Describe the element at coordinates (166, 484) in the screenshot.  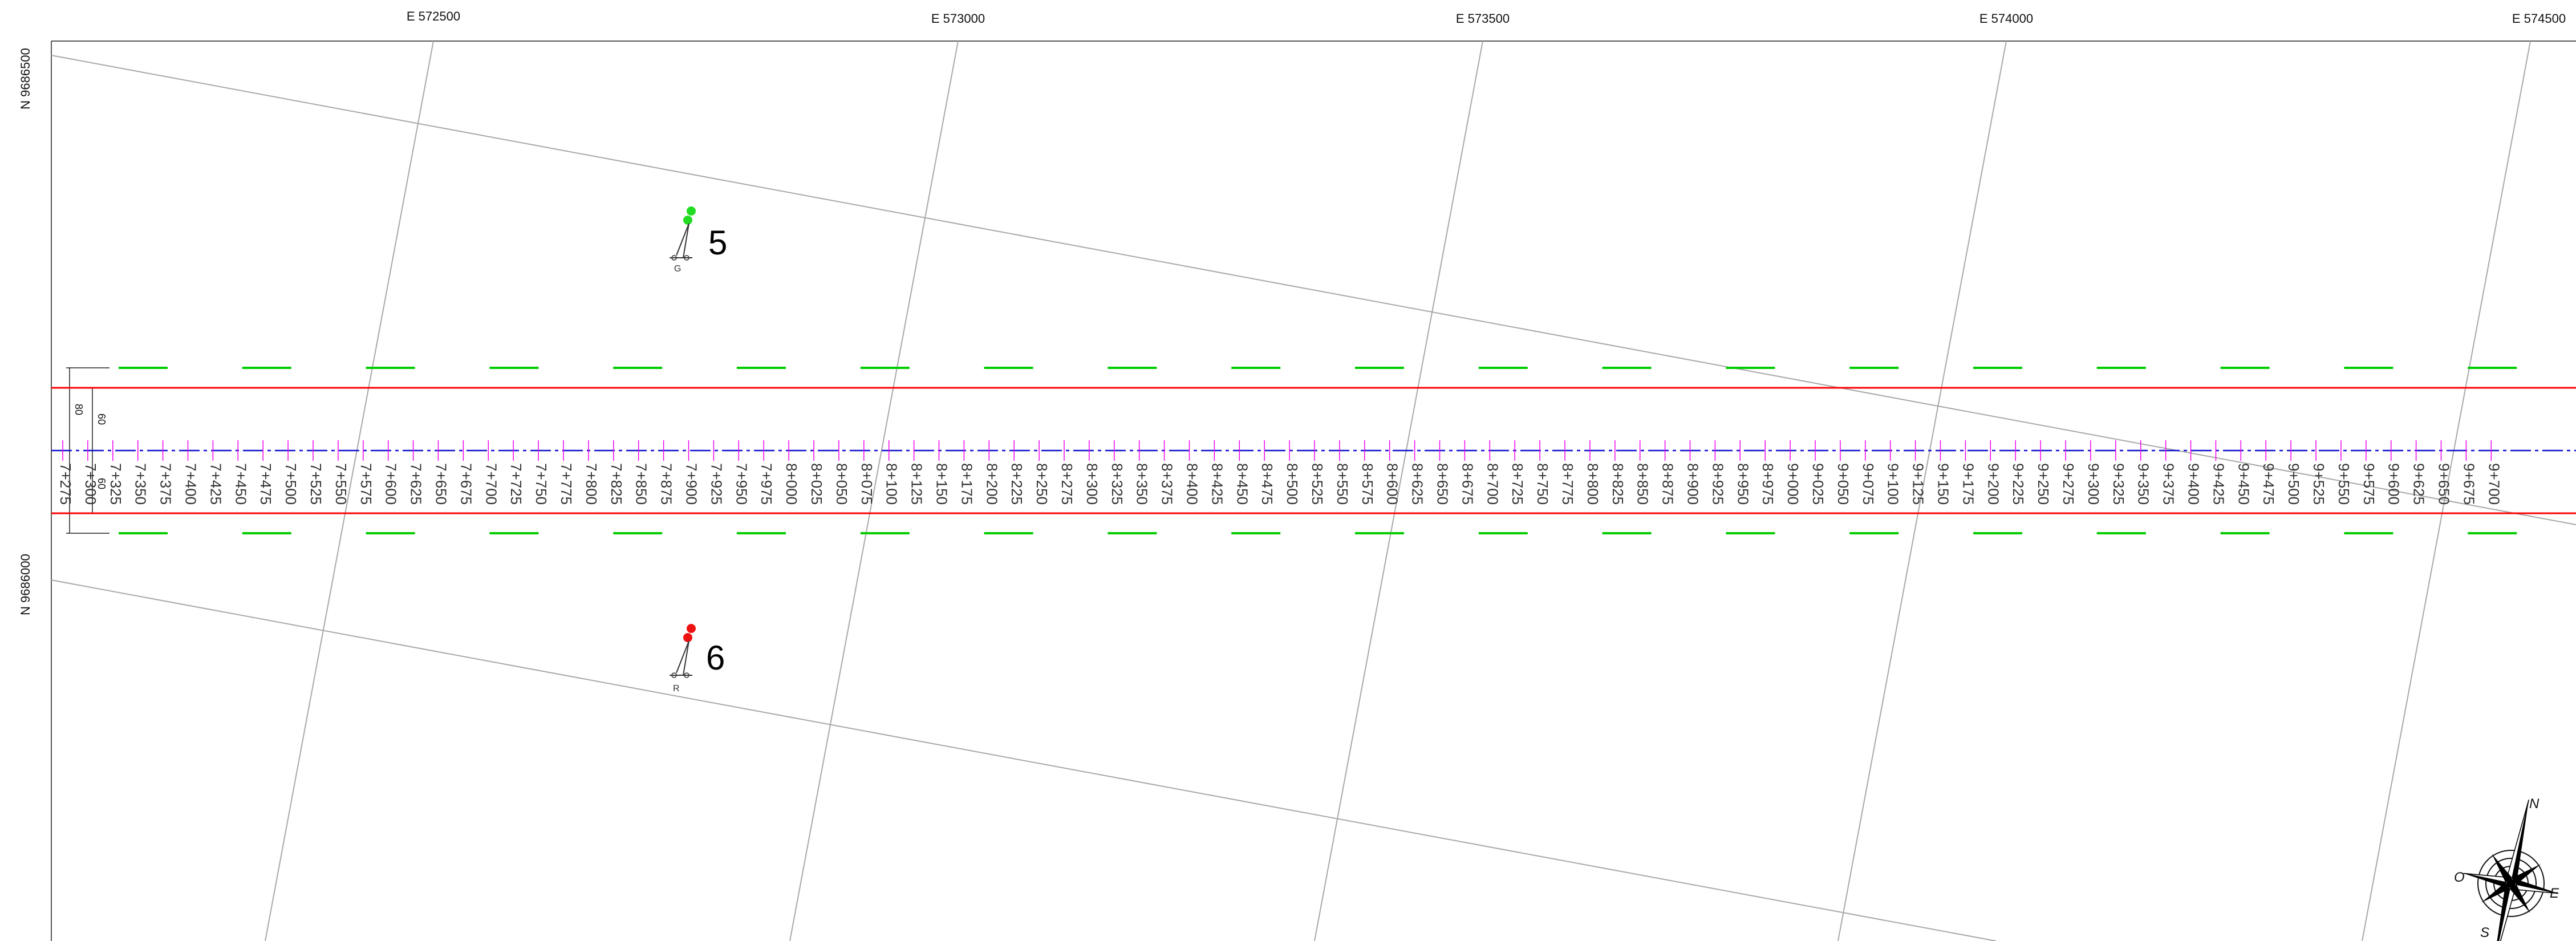
I see `chainage-label: 7+375` at that location.